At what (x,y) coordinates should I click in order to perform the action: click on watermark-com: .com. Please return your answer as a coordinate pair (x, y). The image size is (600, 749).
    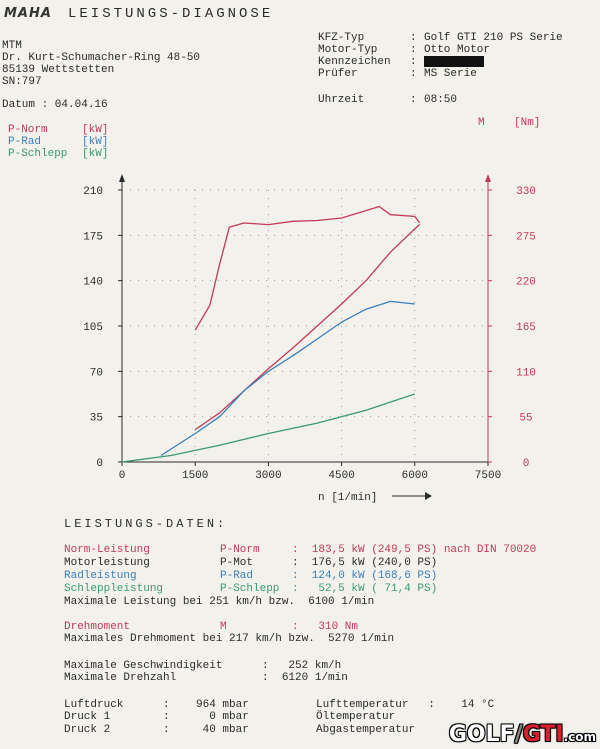
    Looking at the image, I should click on (579, 737).